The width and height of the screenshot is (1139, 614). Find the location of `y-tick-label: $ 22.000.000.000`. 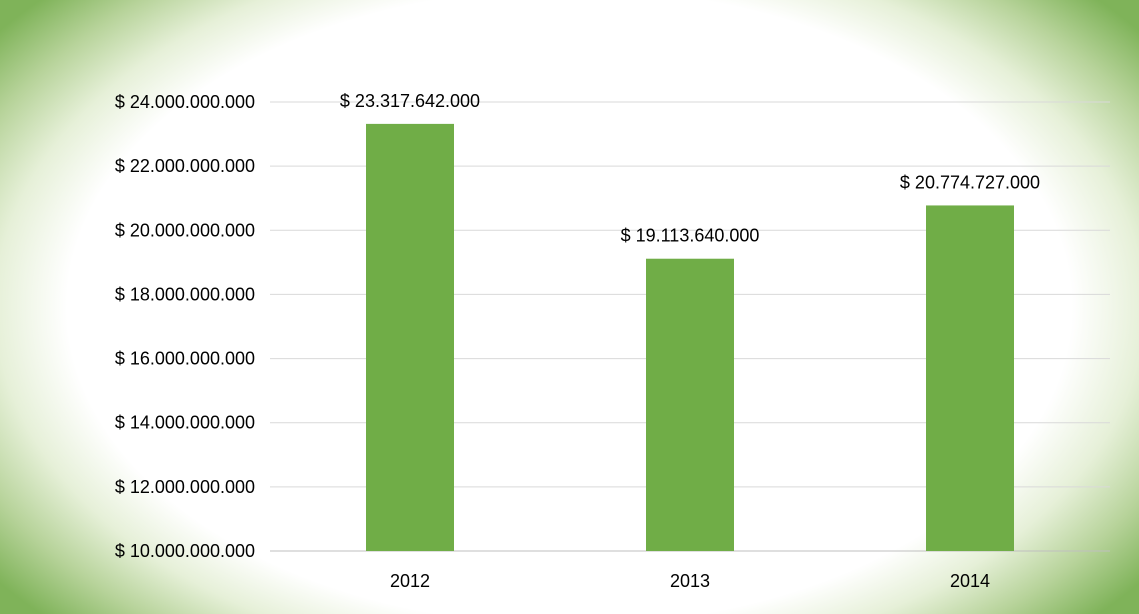

y-tick-label: $ 22.000.000.000 is located at coordinates (185, 166).